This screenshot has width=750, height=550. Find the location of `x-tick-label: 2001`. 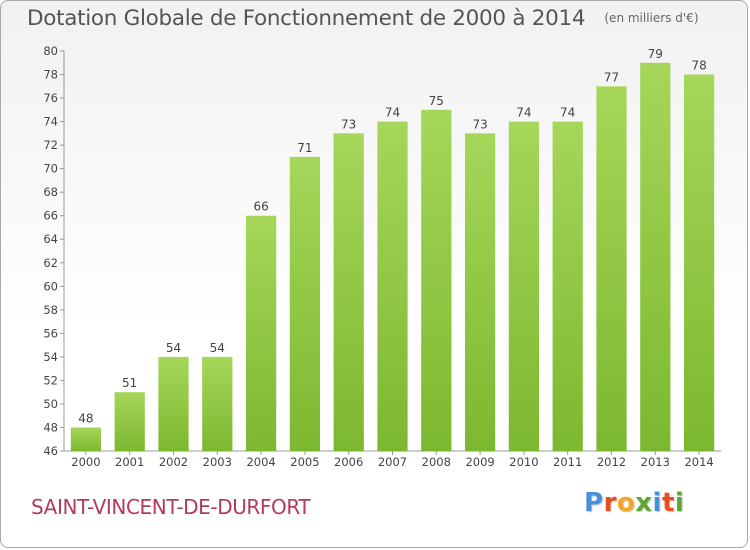

x-tick-label: 2001 is located at coordinates (129, 462).